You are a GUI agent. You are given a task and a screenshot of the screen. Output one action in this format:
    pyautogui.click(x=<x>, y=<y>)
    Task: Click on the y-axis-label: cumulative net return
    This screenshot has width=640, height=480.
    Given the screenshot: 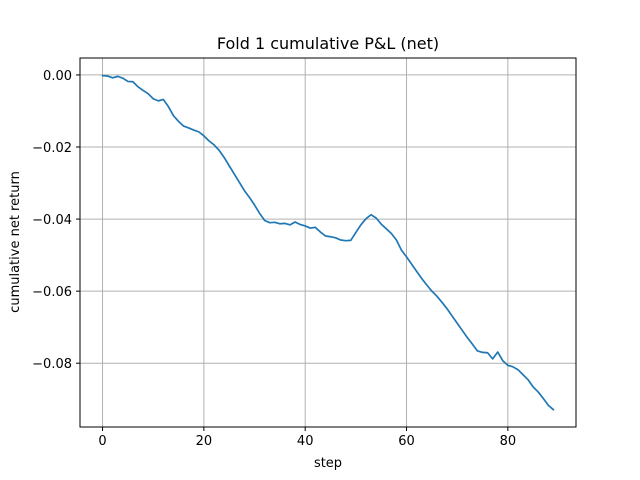 What is the action you would take?
    pyautogui.click(x=15, y=242)
    